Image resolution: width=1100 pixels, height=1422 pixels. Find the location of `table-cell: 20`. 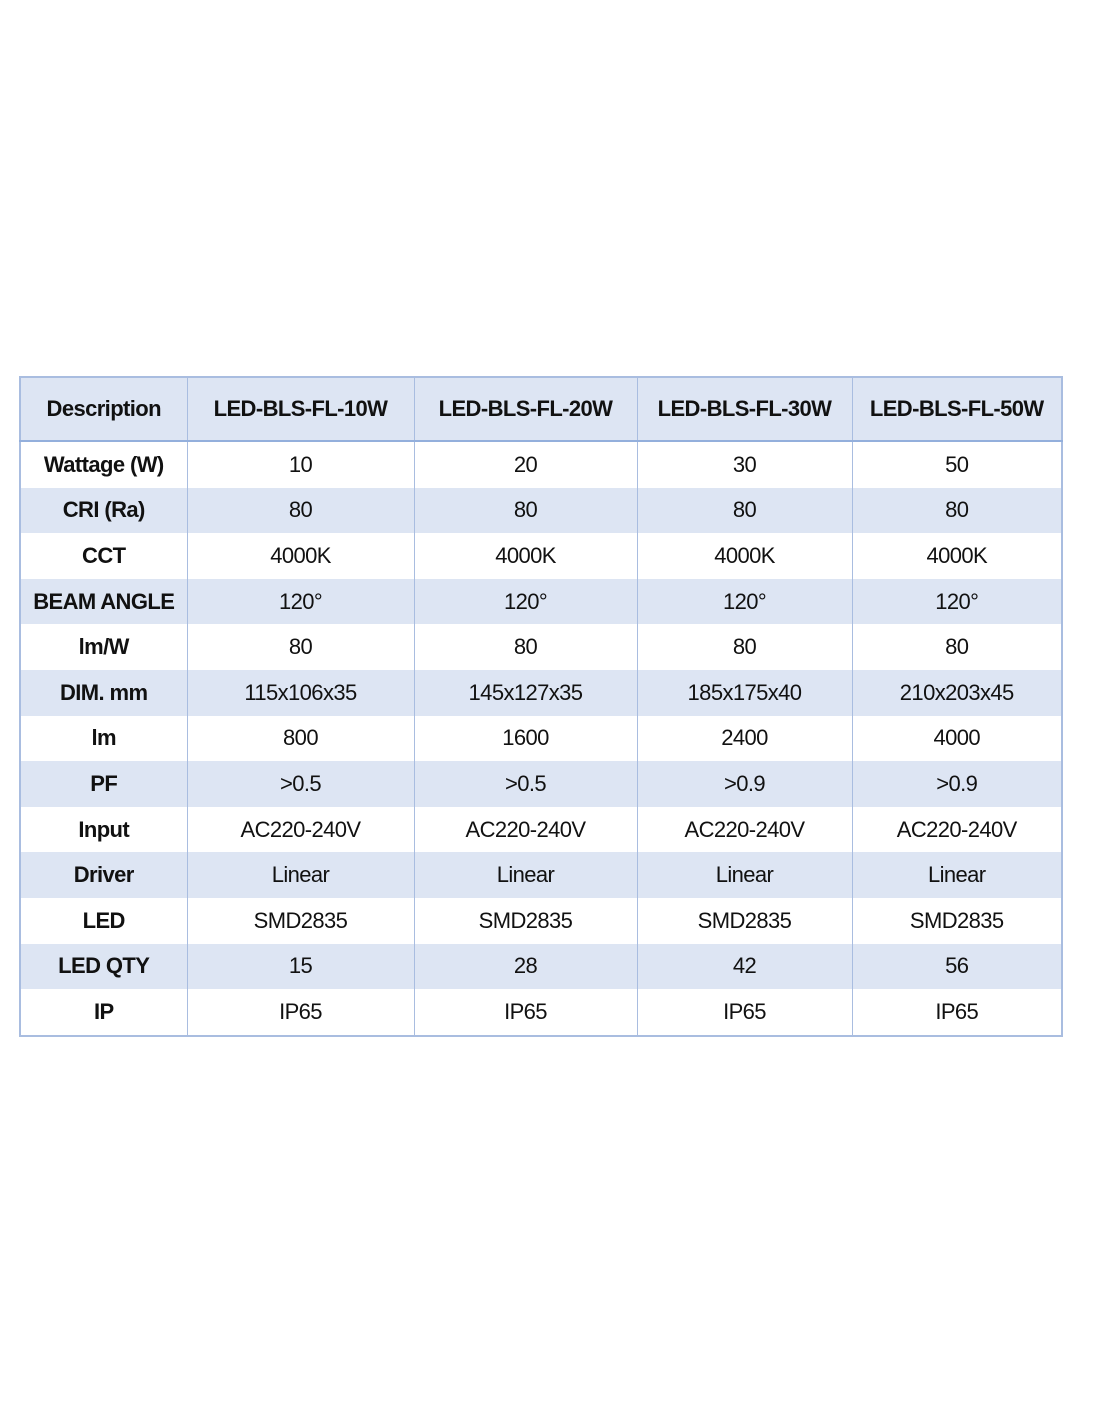

table-cell: 20 is located at coordinates (525, 464).